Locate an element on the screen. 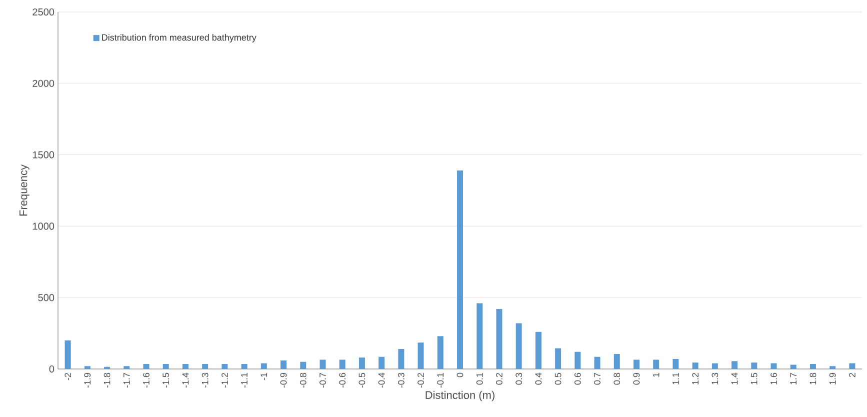  x-tick-label: 0.8 is located at coordinates (617, 378).